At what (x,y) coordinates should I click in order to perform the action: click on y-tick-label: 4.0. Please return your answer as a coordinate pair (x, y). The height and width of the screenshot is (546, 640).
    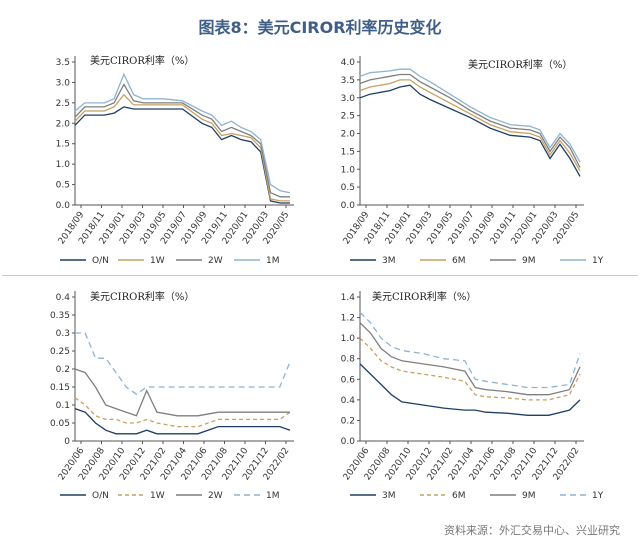
    Looking at the image, I should click on (348, 63).